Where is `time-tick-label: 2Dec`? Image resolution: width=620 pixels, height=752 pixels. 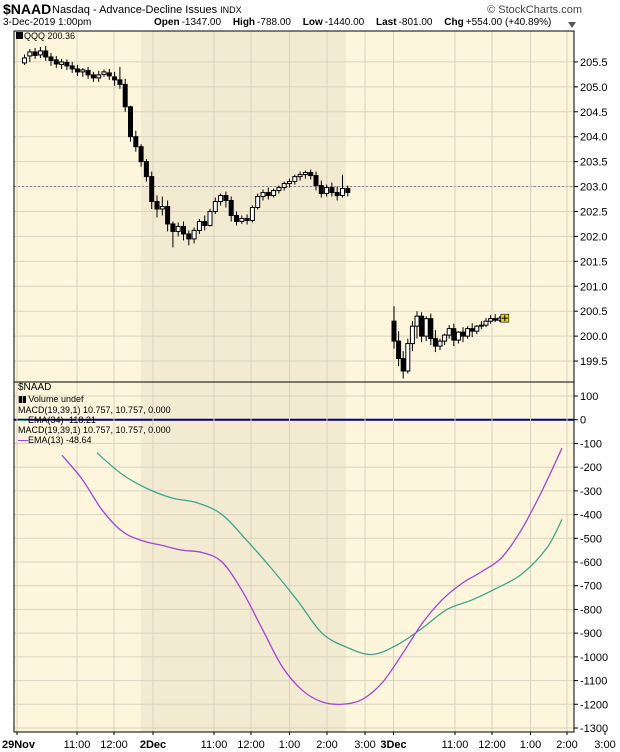
time-tick-label: 2Dec is located at coordinates (153, 745).